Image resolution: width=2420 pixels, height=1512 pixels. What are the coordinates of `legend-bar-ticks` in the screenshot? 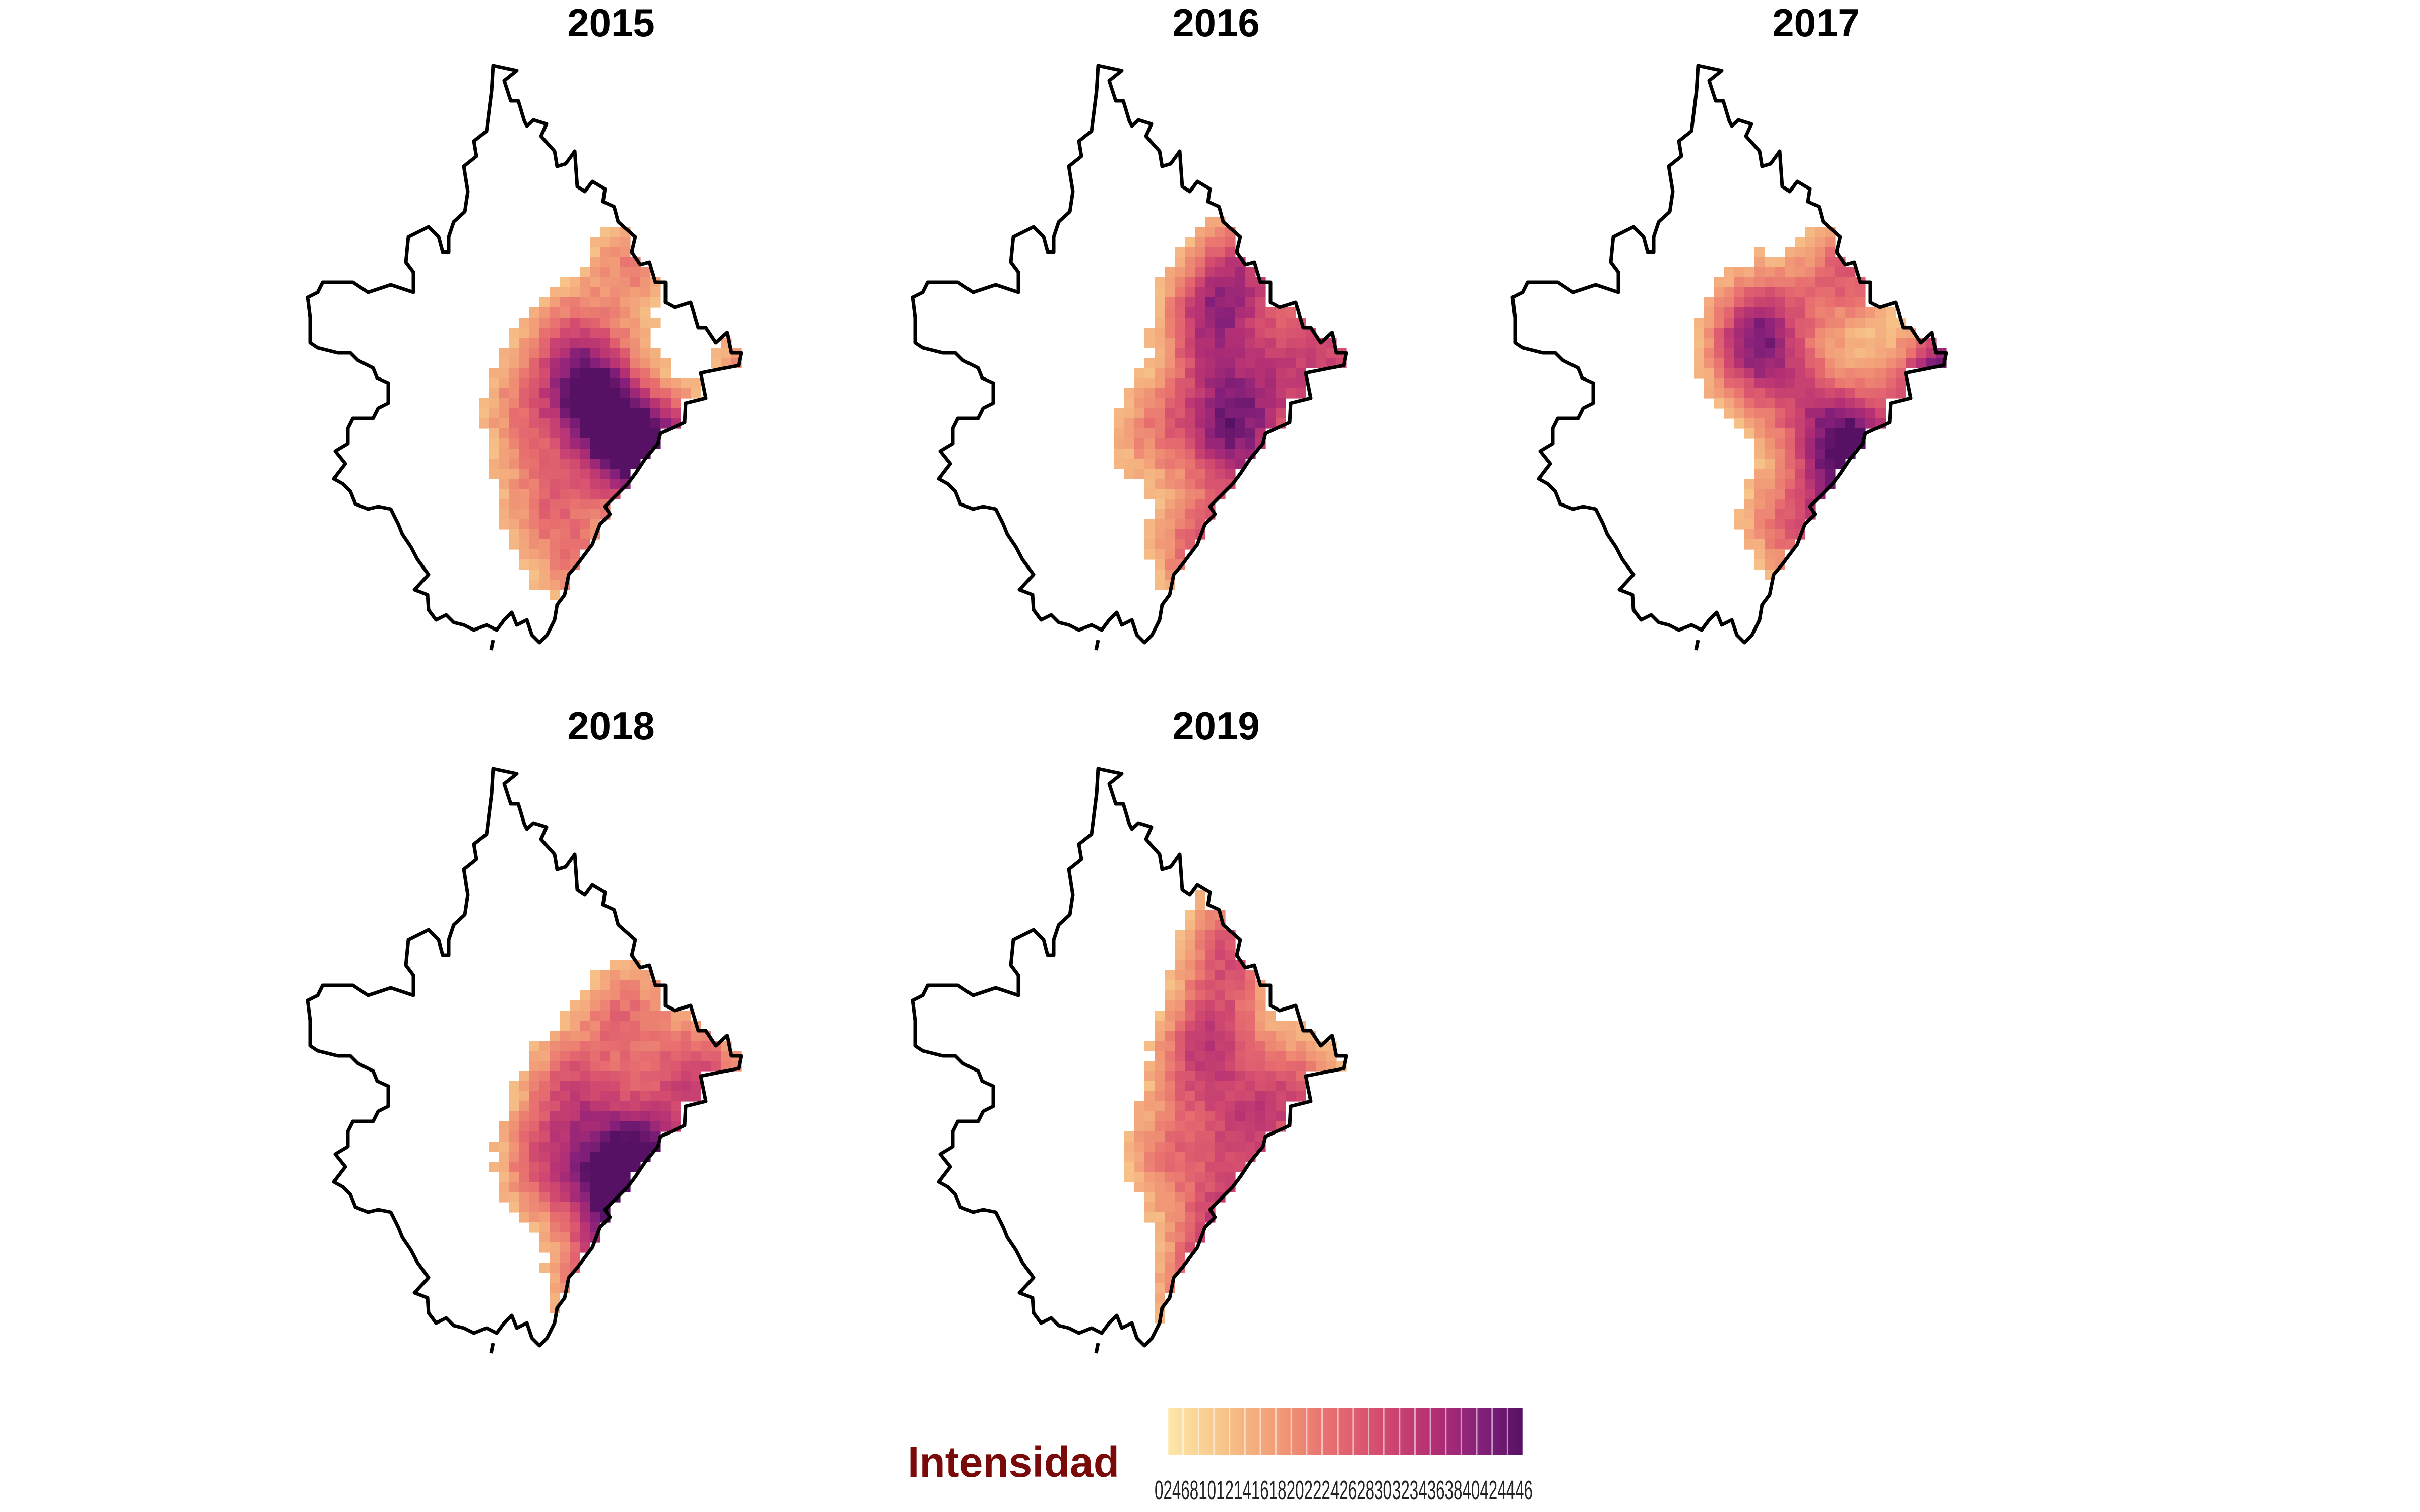 It's located at (1345, 1431).